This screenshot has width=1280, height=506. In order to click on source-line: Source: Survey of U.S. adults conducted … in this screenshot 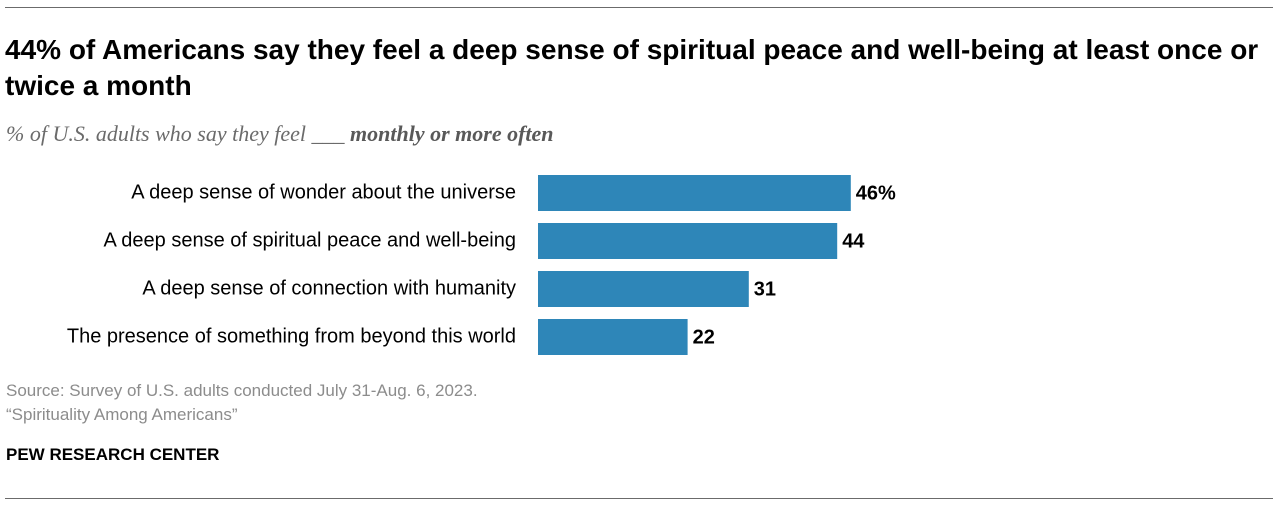, I will do `click(242, 390)`.